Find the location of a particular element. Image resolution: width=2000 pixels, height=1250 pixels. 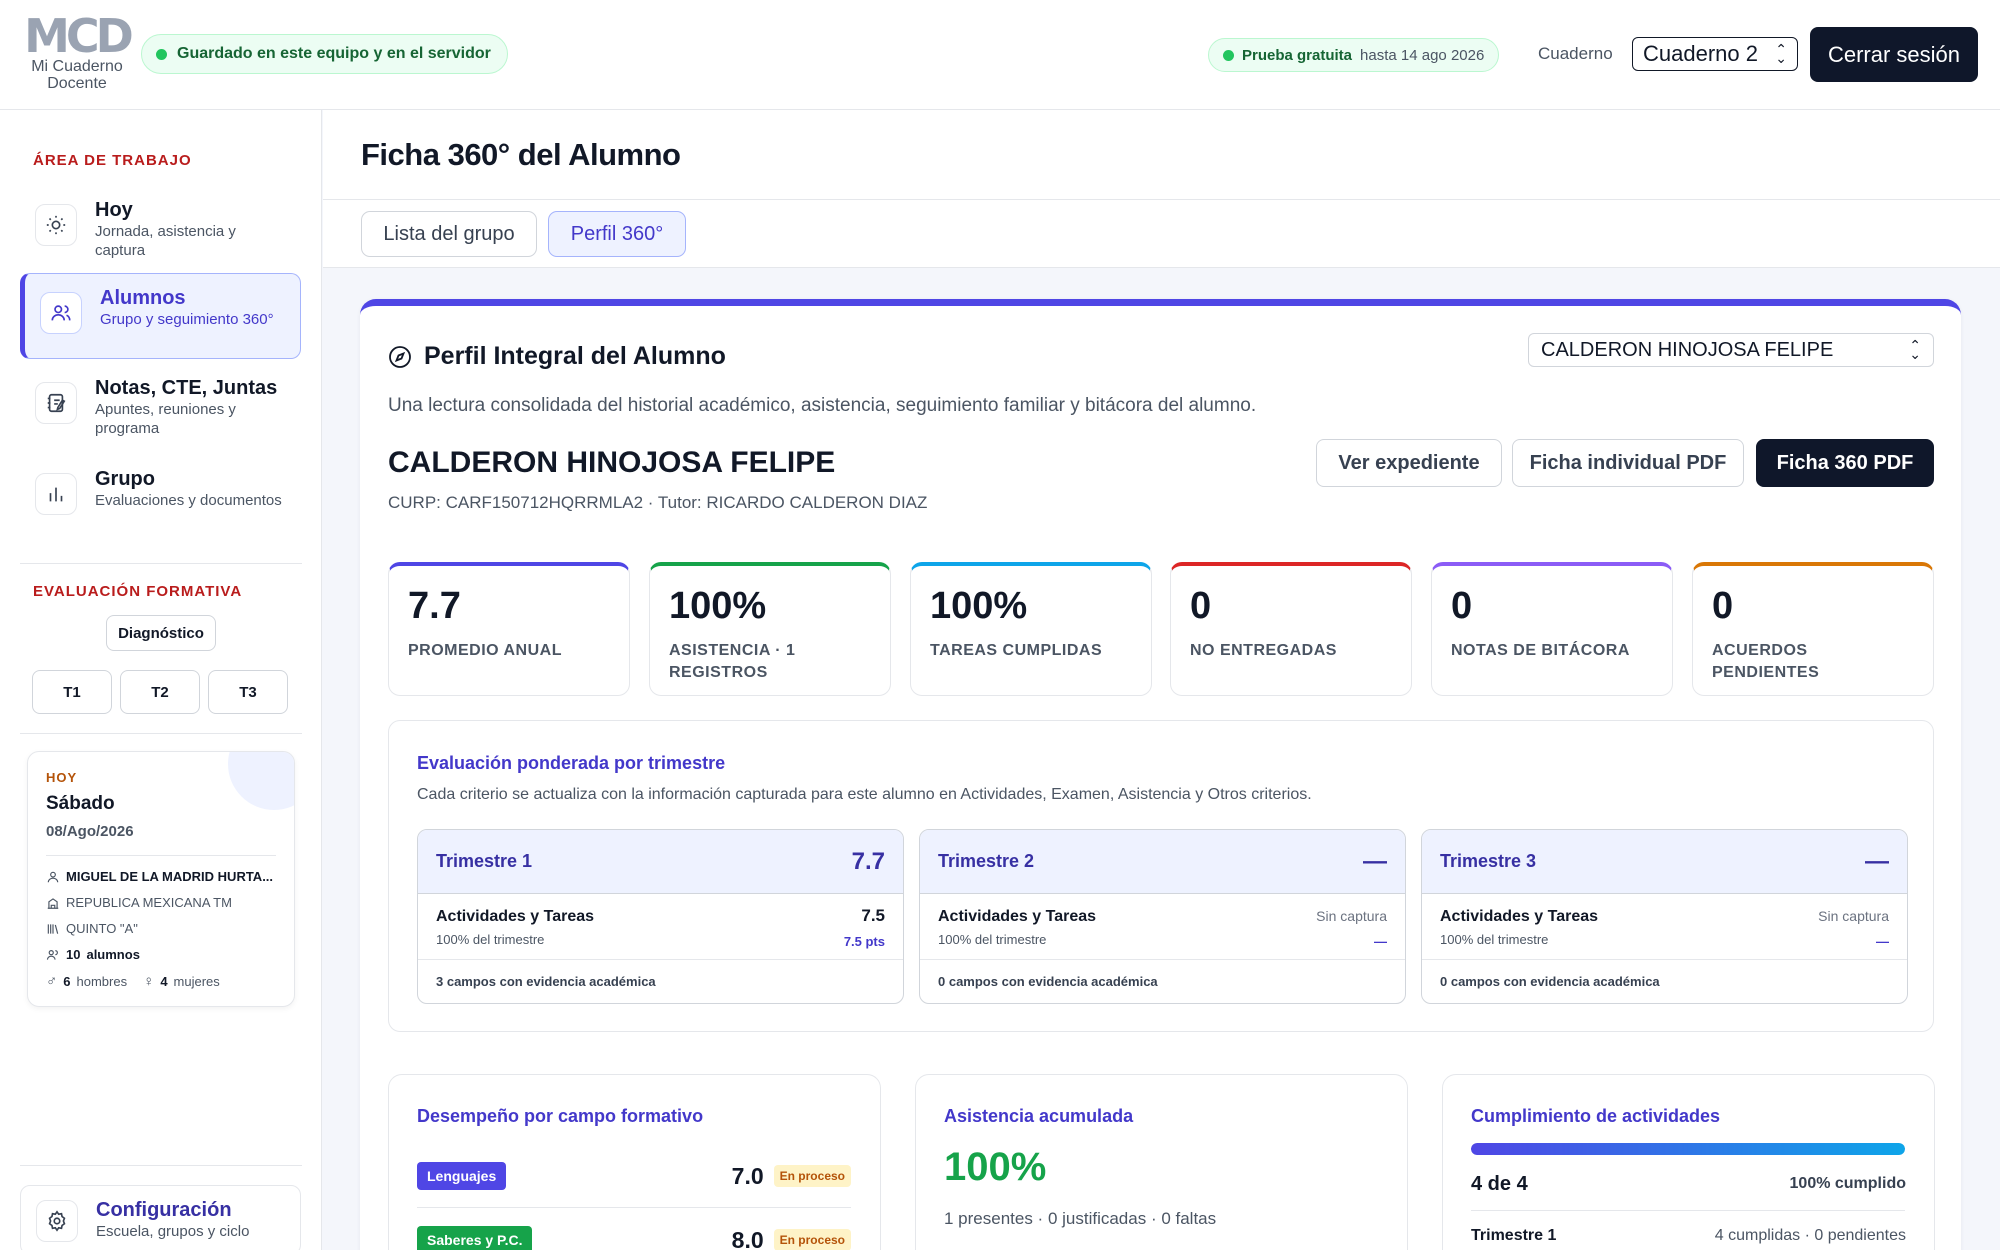

compass-icon is located at coordinates (400, 356).